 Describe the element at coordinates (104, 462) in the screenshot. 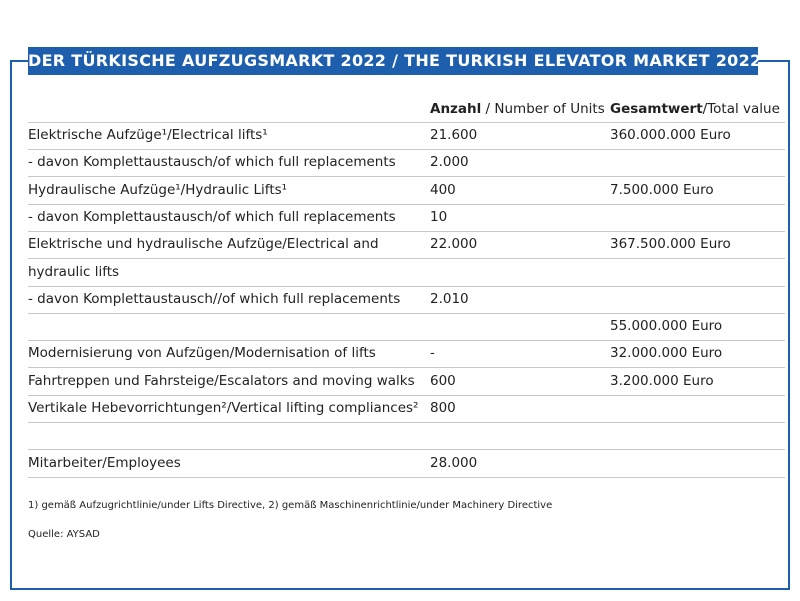

I see `table-cell: Mitarbeiter/Employees` at that location.